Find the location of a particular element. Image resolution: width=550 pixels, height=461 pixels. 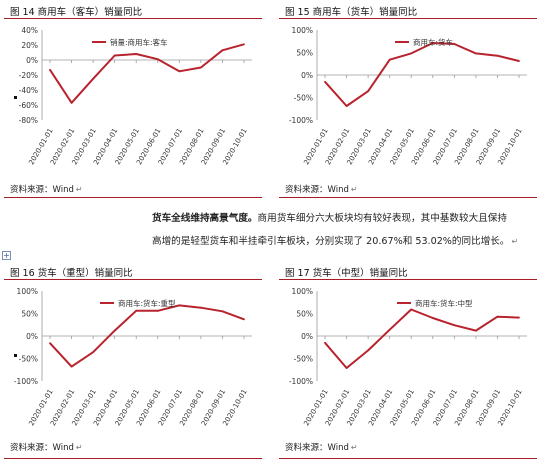

figure-title: 图 15 商用车（货车）销量同比 is located at coordinates (351, 12).